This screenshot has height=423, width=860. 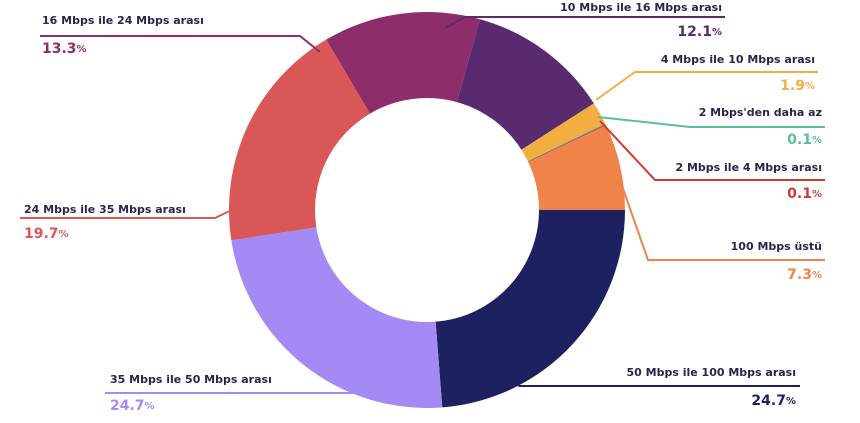 What do you see at coordinates (712, 372) in the screenshot?
I see `category-label: 50 Mbps ile 100 Mbps arası` at bounding box center [712, 372].